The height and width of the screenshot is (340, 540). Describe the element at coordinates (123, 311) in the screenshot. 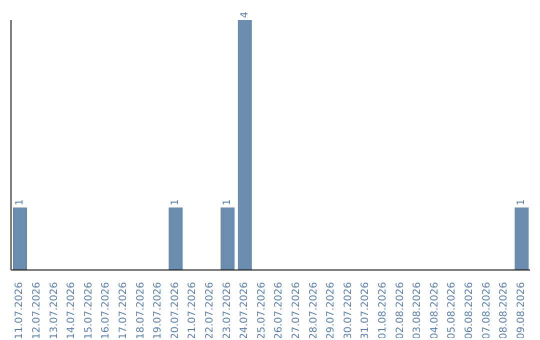

I see `x-tick-label: 17.07.2026` at that location.